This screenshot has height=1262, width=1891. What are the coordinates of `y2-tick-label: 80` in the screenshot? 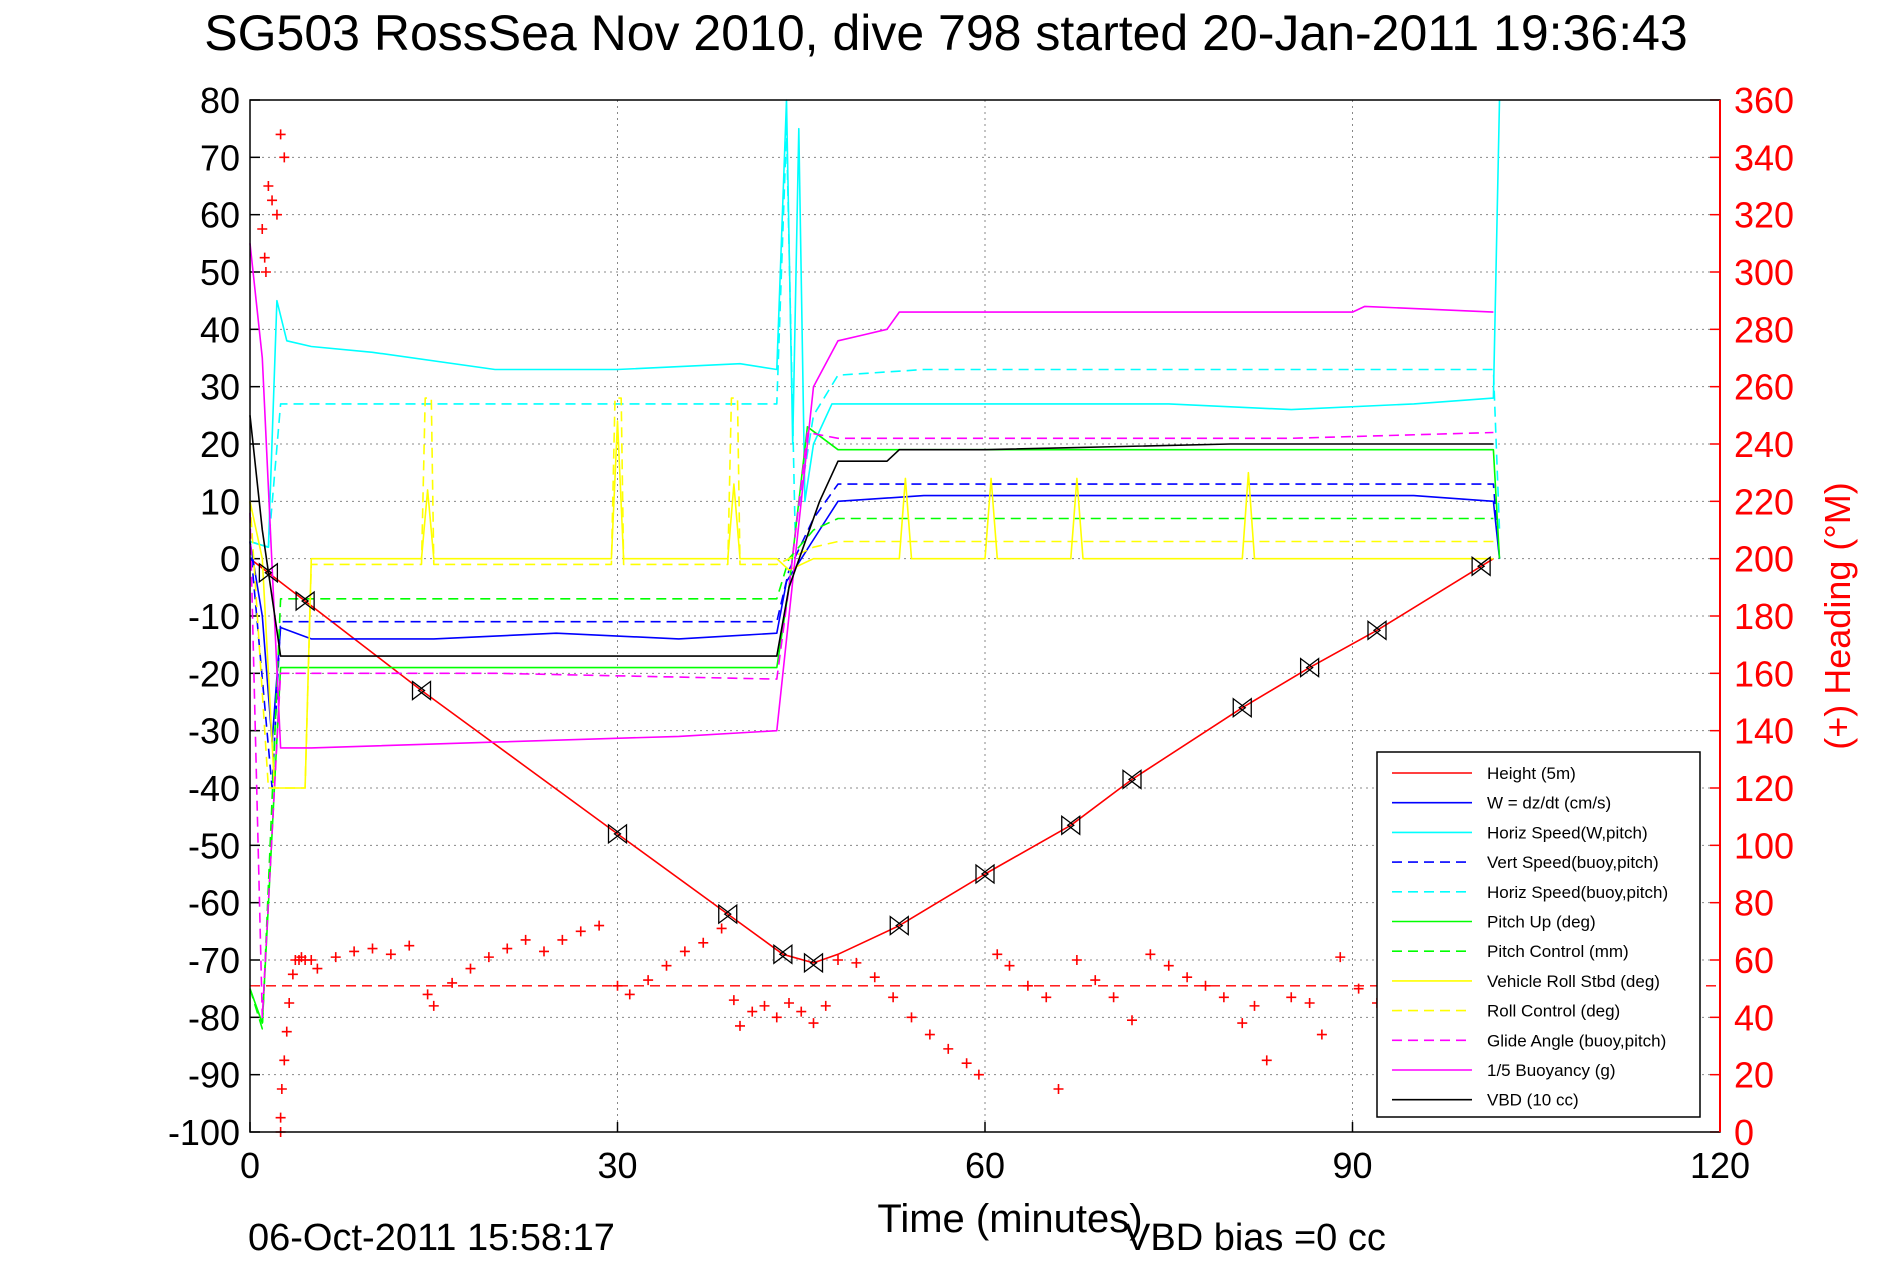 It's located at (1754, 903).